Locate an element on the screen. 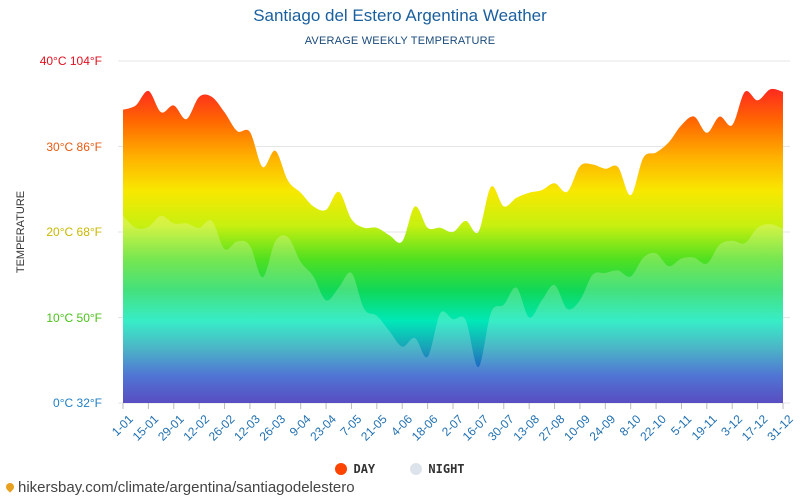 Image resolution: width=800 pixels, height=500 pixels. legend: DAY NIGHT is located at coordinates (400, 469).